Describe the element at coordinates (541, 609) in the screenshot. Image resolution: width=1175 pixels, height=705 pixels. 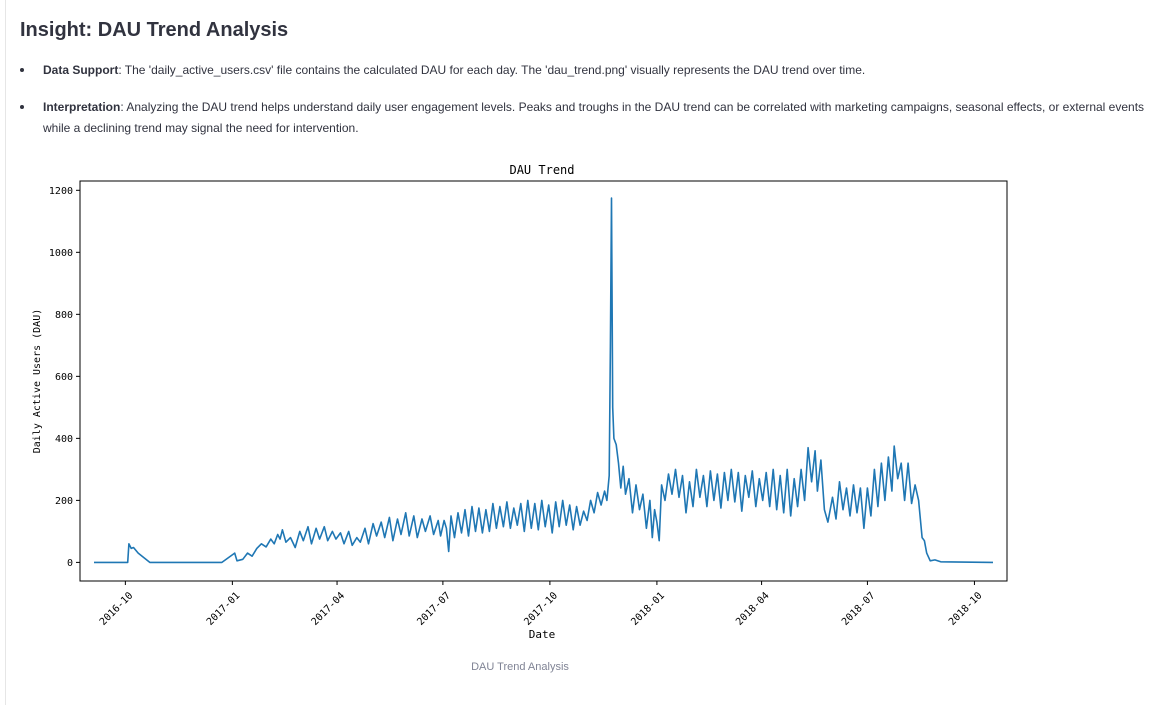
I see `x-tick-label: 2017-10` at that location.